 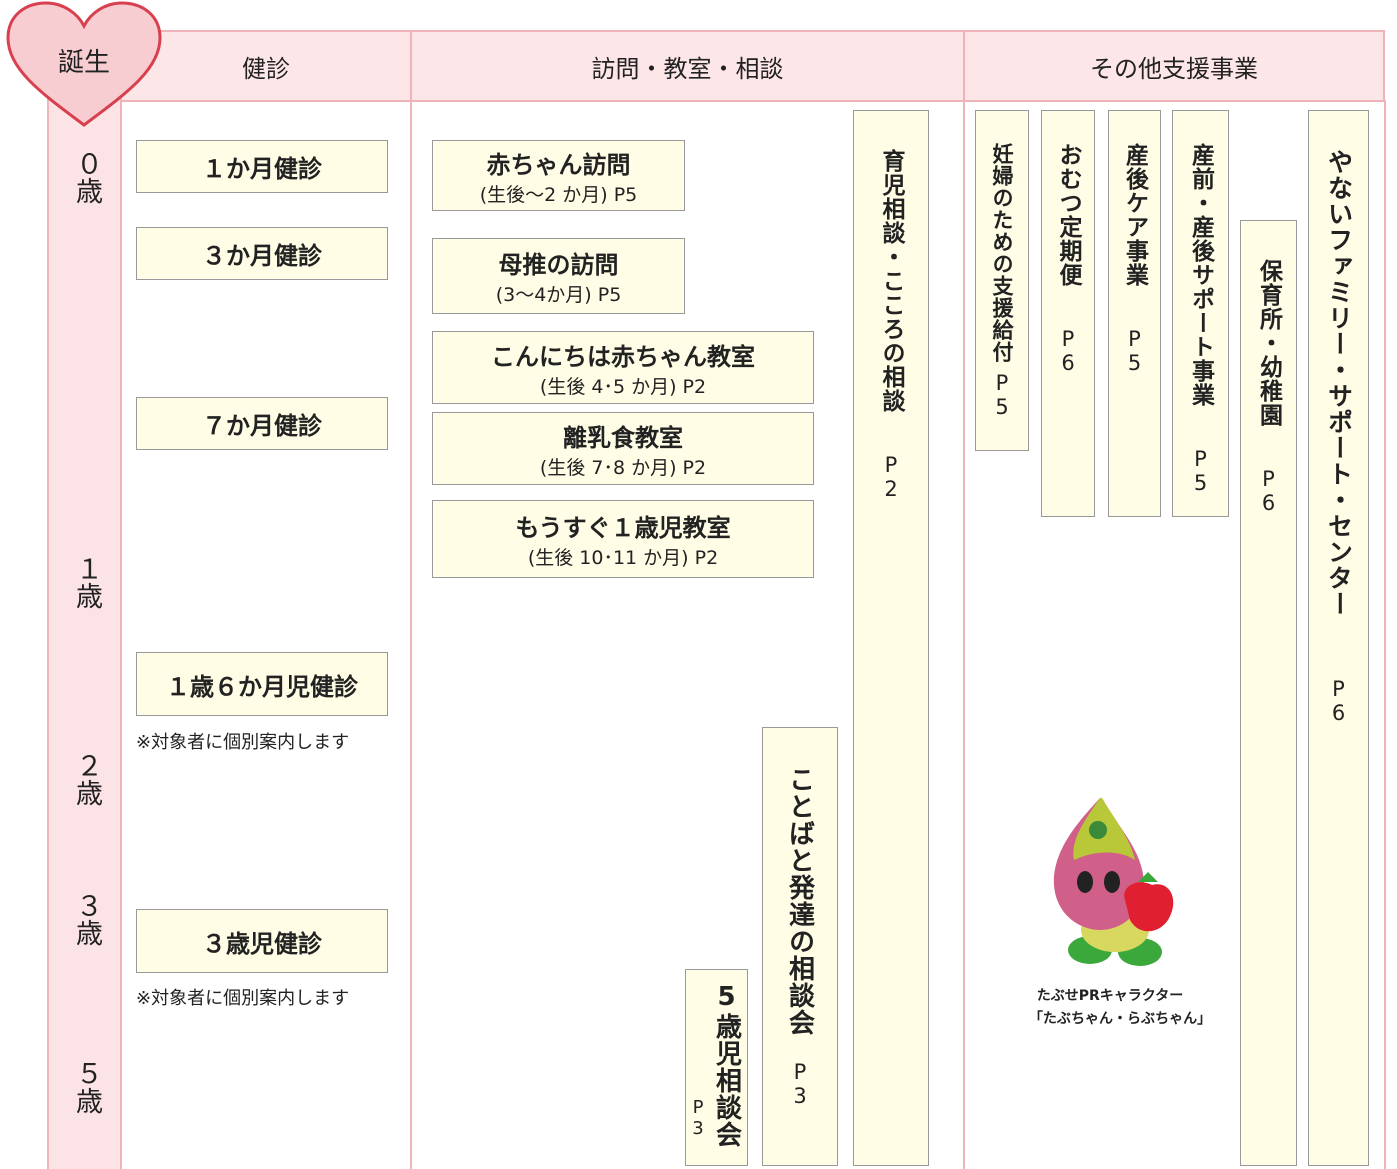 What do you see at coordinates (726, 1065) in the screenshot?
I see `consult-title: 5歳児相談会` at bounding box center [726, 1065].